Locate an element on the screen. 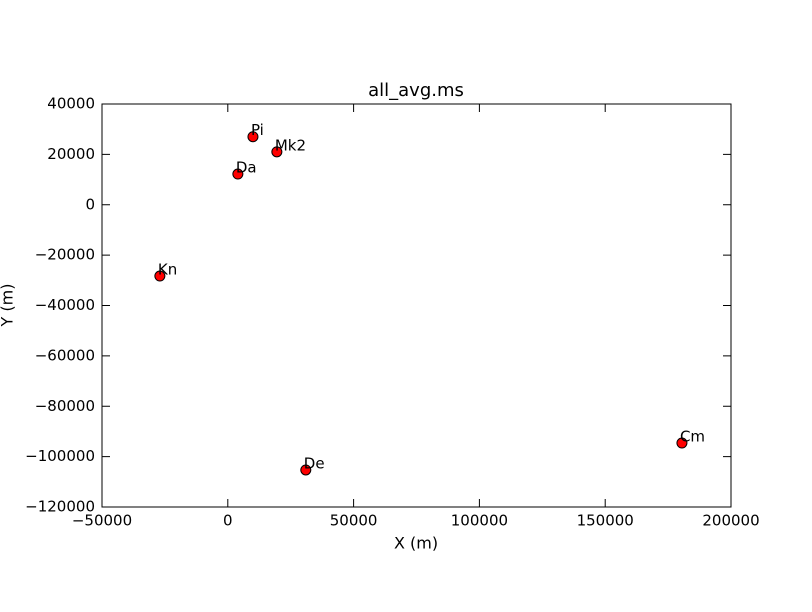  x-tick-label: 150000 is located at coordinates (605, 521).